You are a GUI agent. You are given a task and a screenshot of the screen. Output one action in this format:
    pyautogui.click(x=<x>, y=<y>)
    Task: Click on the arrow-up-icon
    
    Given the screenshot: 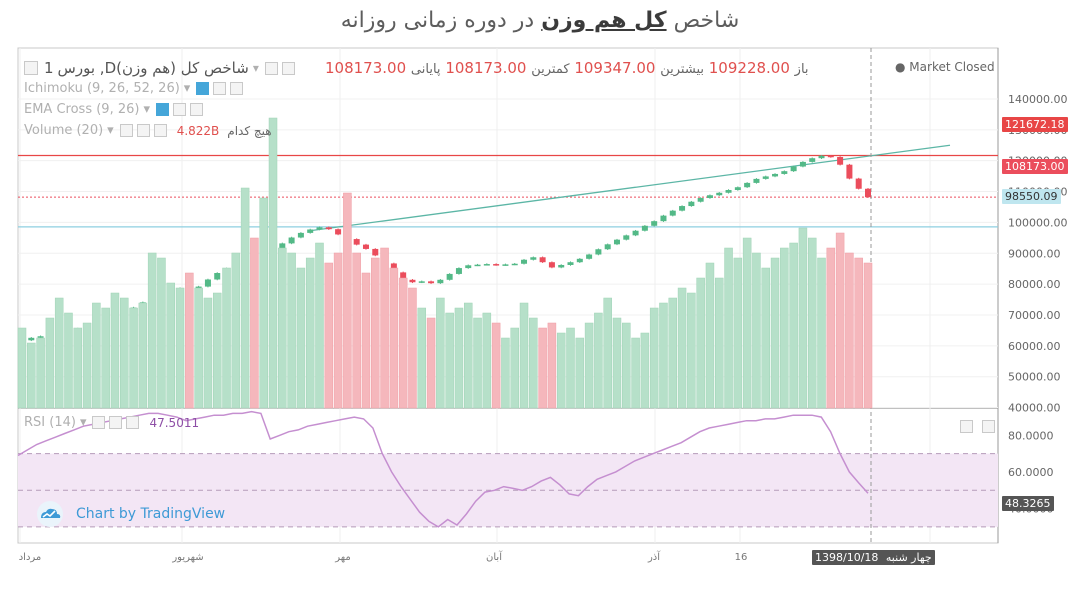 What is the action you would take?
    pyautogui.click(x=966, y=426)
    